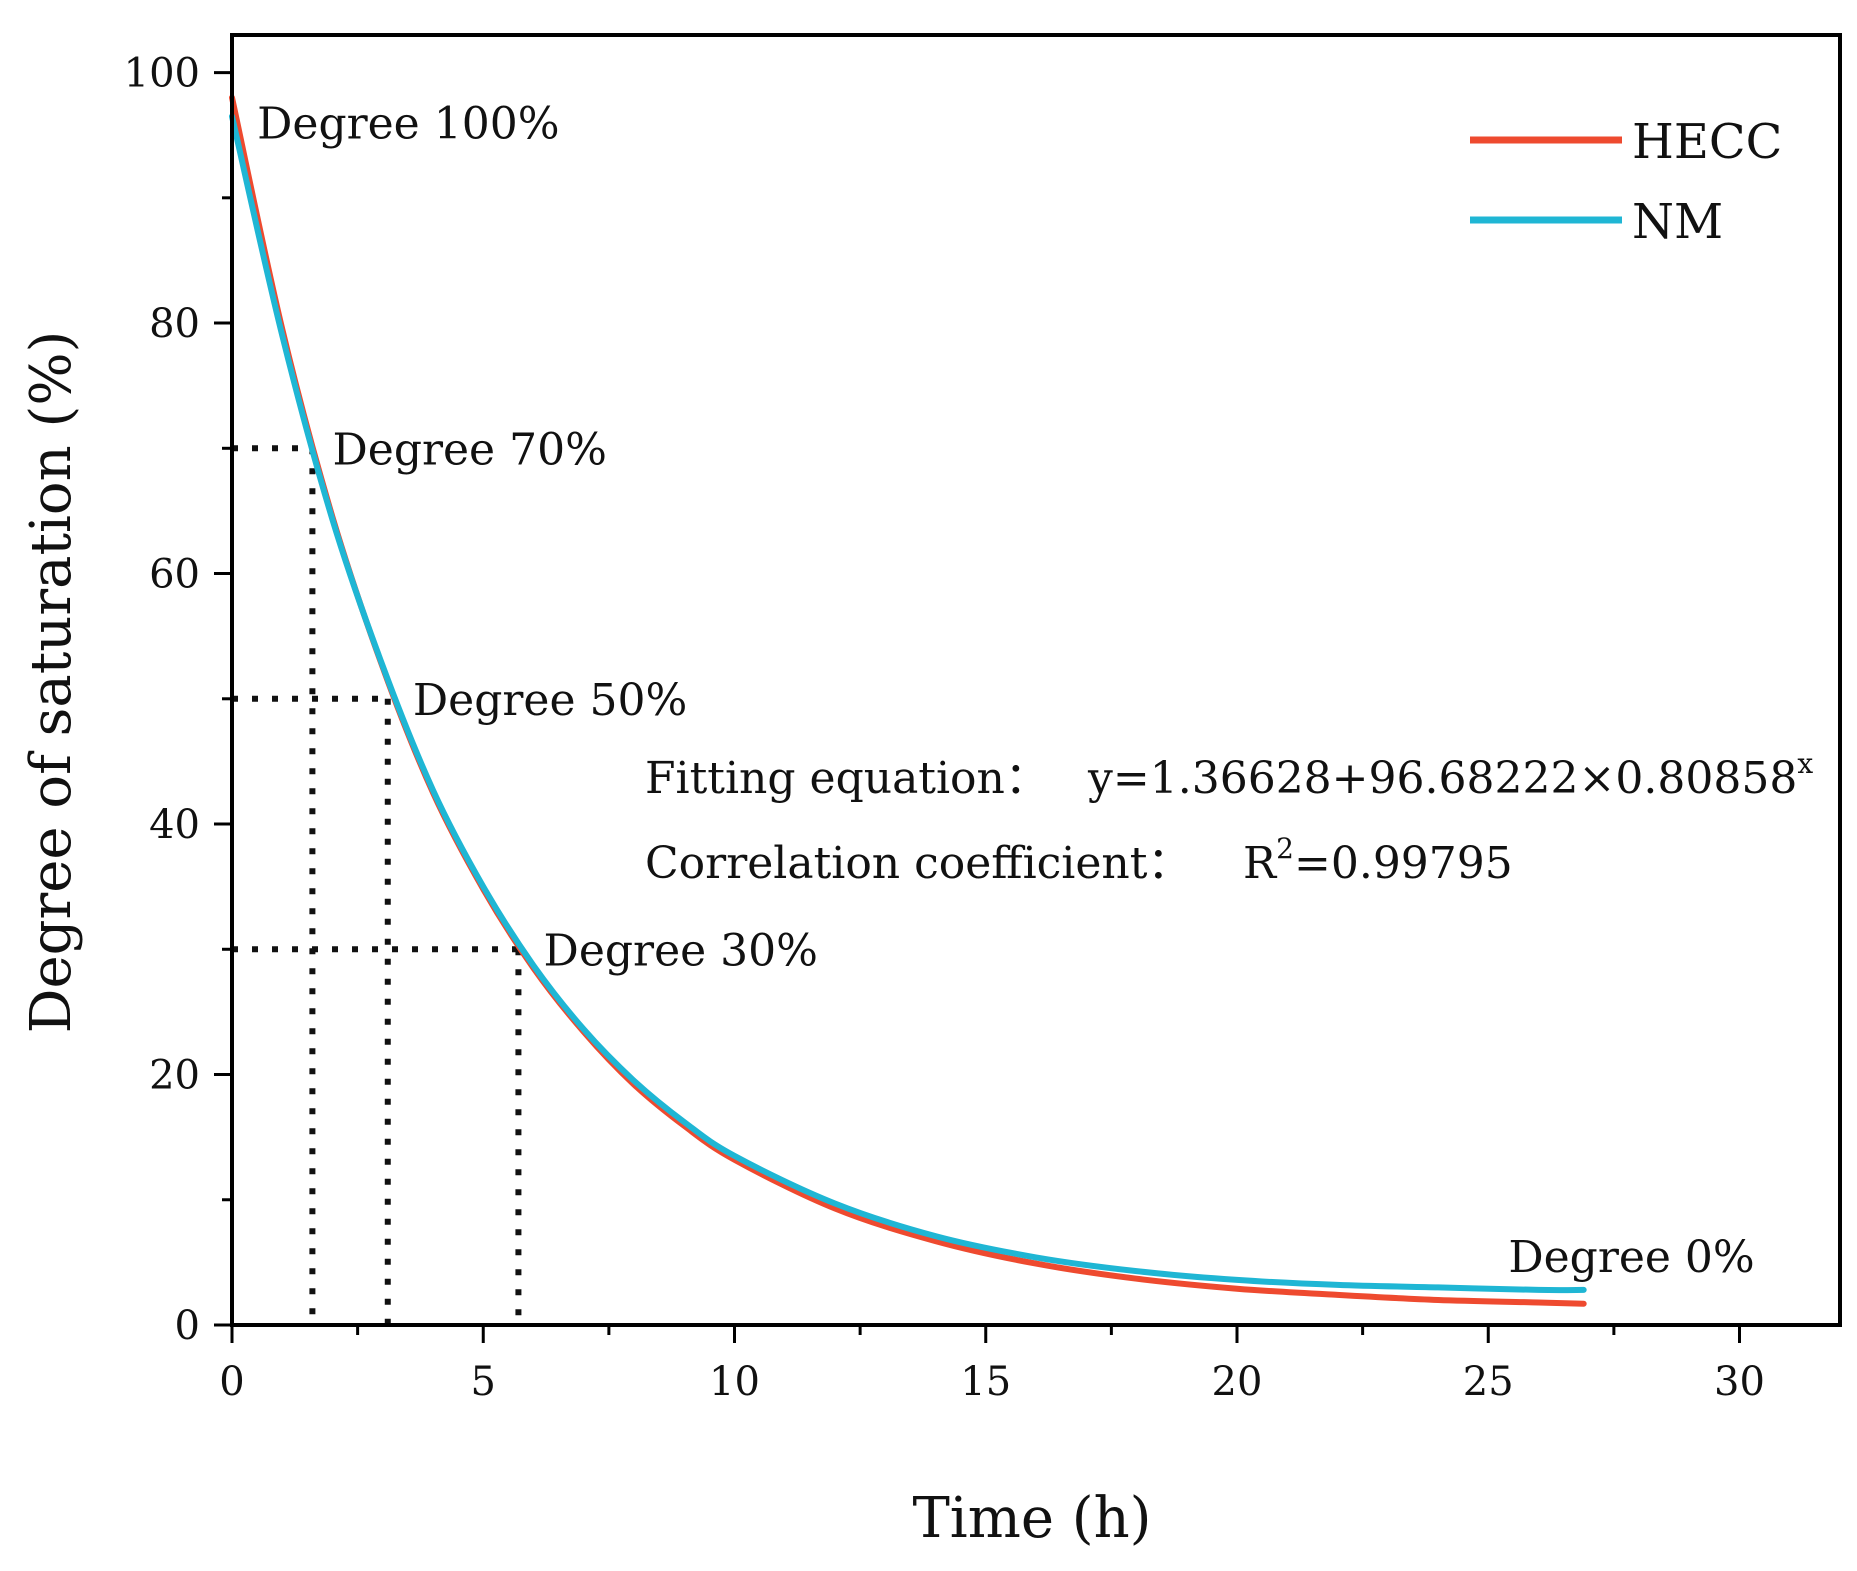 The image size is (1857, 1571). Describe the element at coordinates (187, 1326) in the screenshot. I see `y-tick-label-0: 0` at that location.